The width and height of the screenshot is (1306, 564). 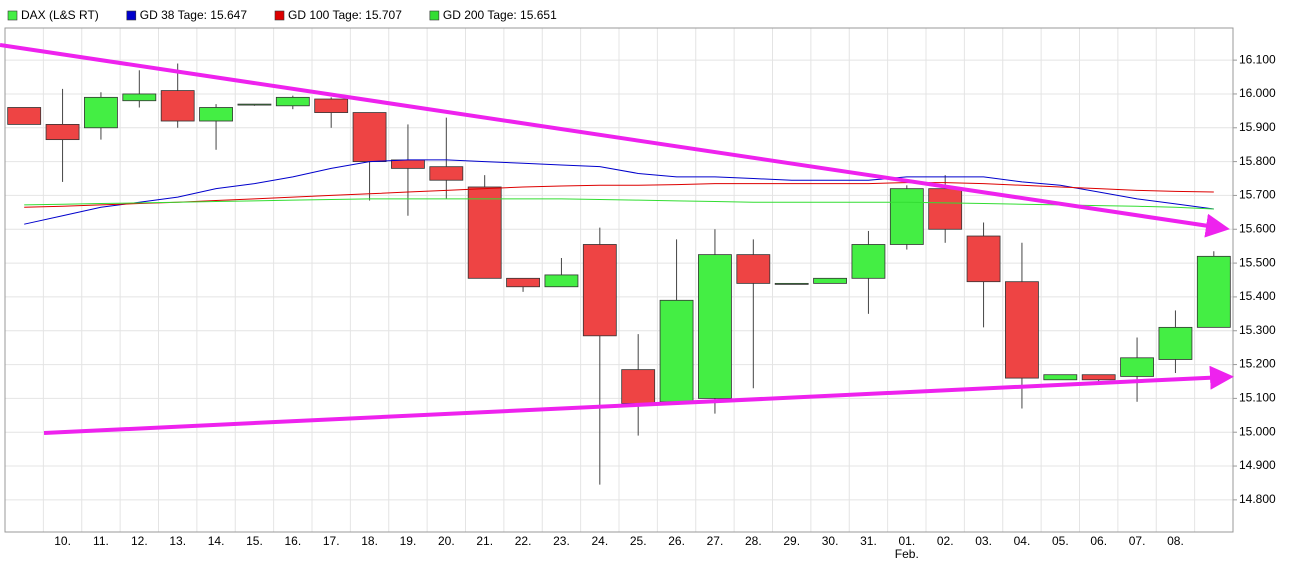 What do you see at coordinates (293, 541) in the screenshot?
I see `x-tick-label: 16.` at bounding box center [293, 541].